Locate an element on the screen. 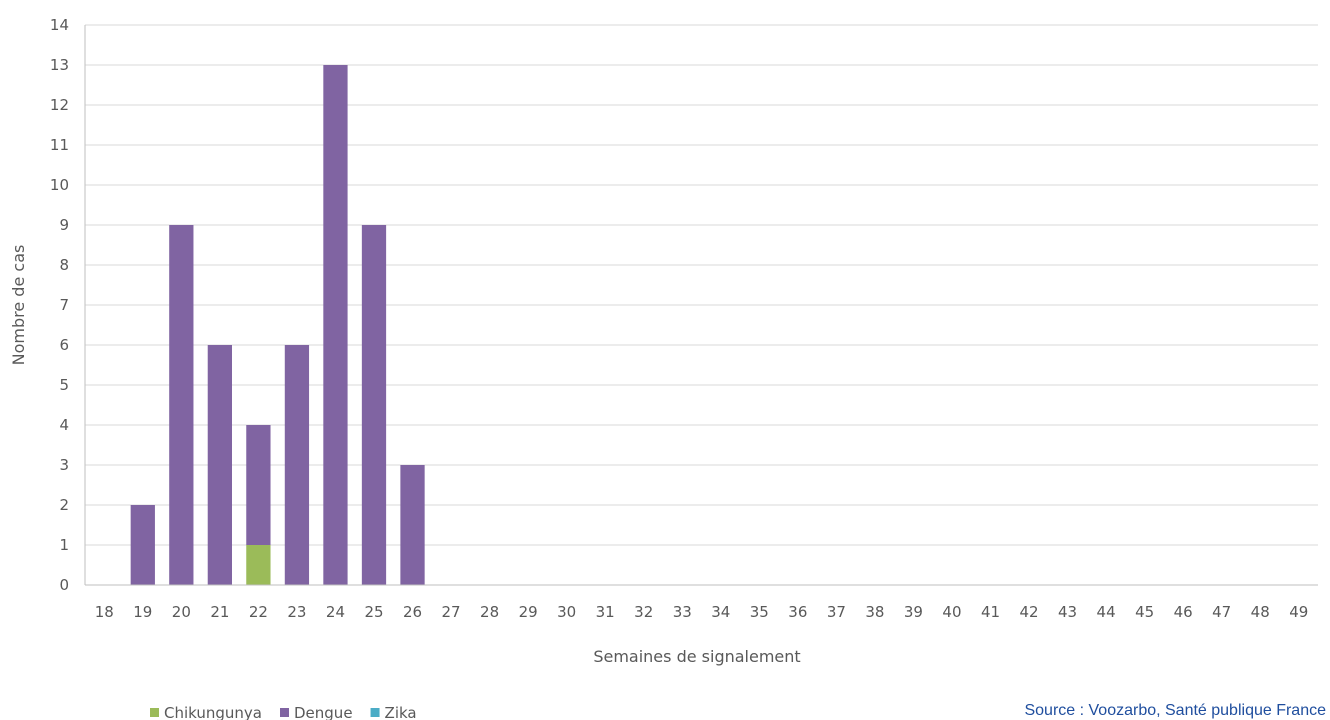  x-tick-label: 39 is located at coordinates (913, 612).